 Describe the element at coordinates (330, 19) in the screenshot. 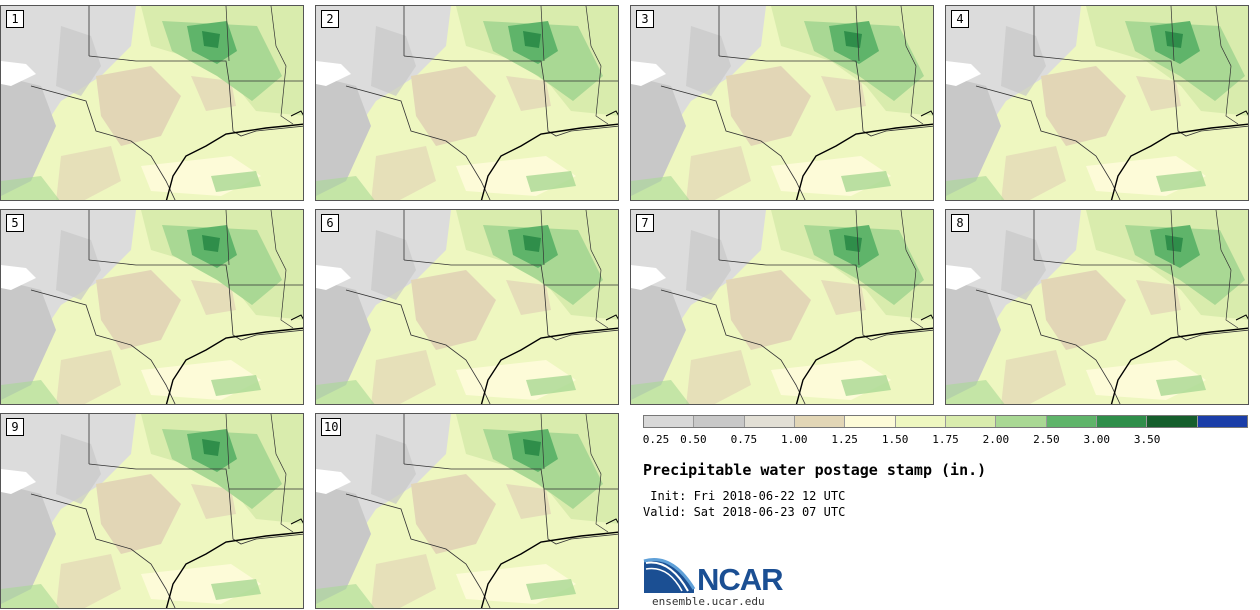

I see `member-number-label: 2` at that location.